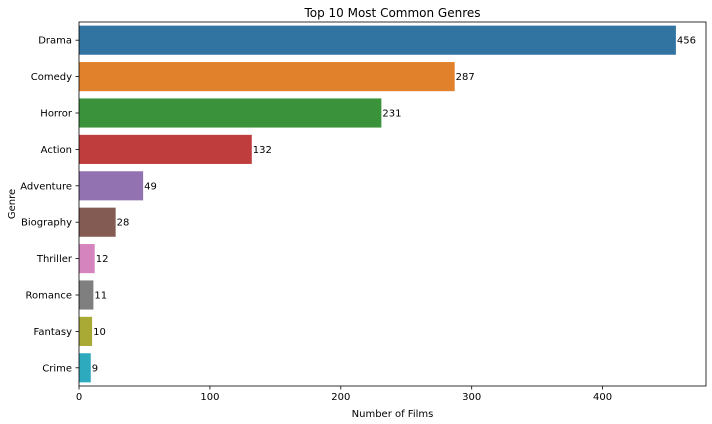  Describe the element at coordinates (471, 397) in the screenshot. I see `x-tick-label-300: 300` at that location.